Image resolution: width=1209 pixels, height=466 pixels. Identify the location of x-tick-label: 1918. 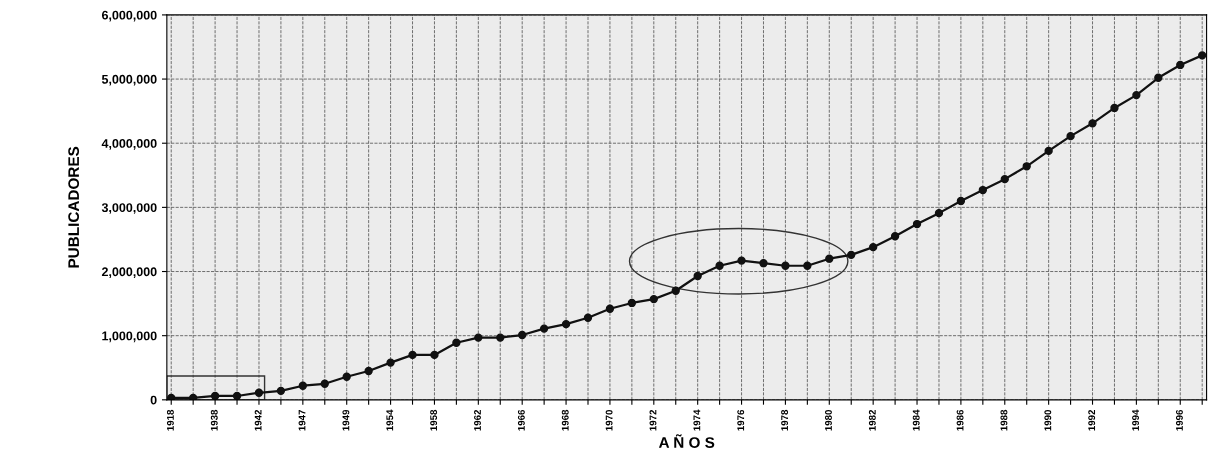
(170, 420).